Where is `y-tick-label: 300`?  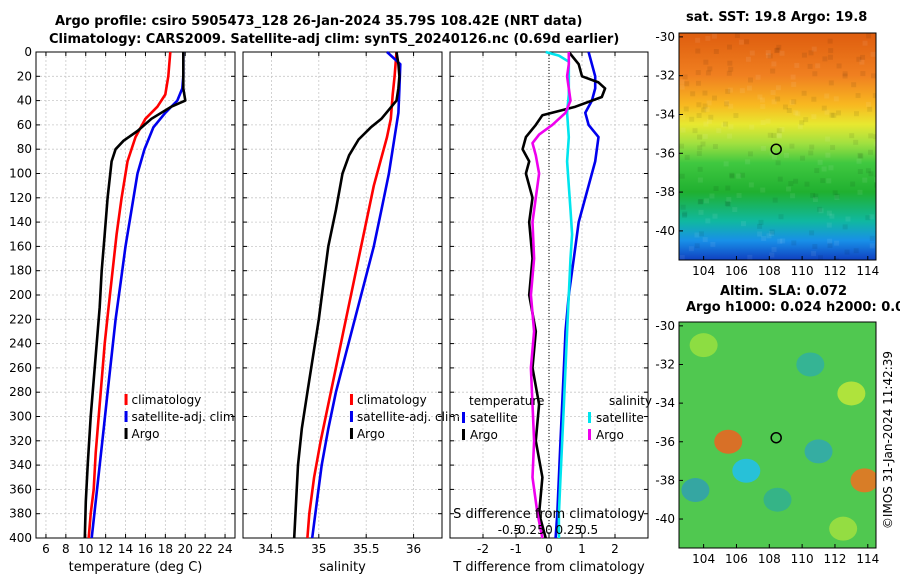 y-tick-label: 300 is located at coordinates (20, 417).